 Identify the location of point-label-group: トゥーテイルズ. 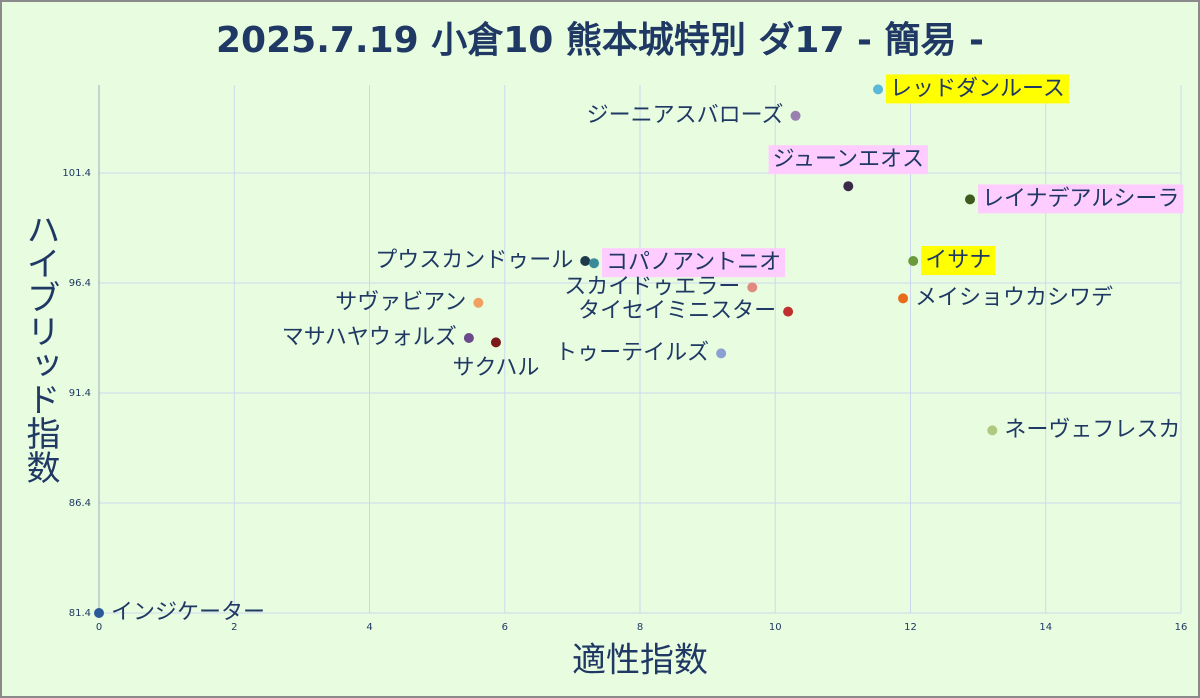
(632, 352).